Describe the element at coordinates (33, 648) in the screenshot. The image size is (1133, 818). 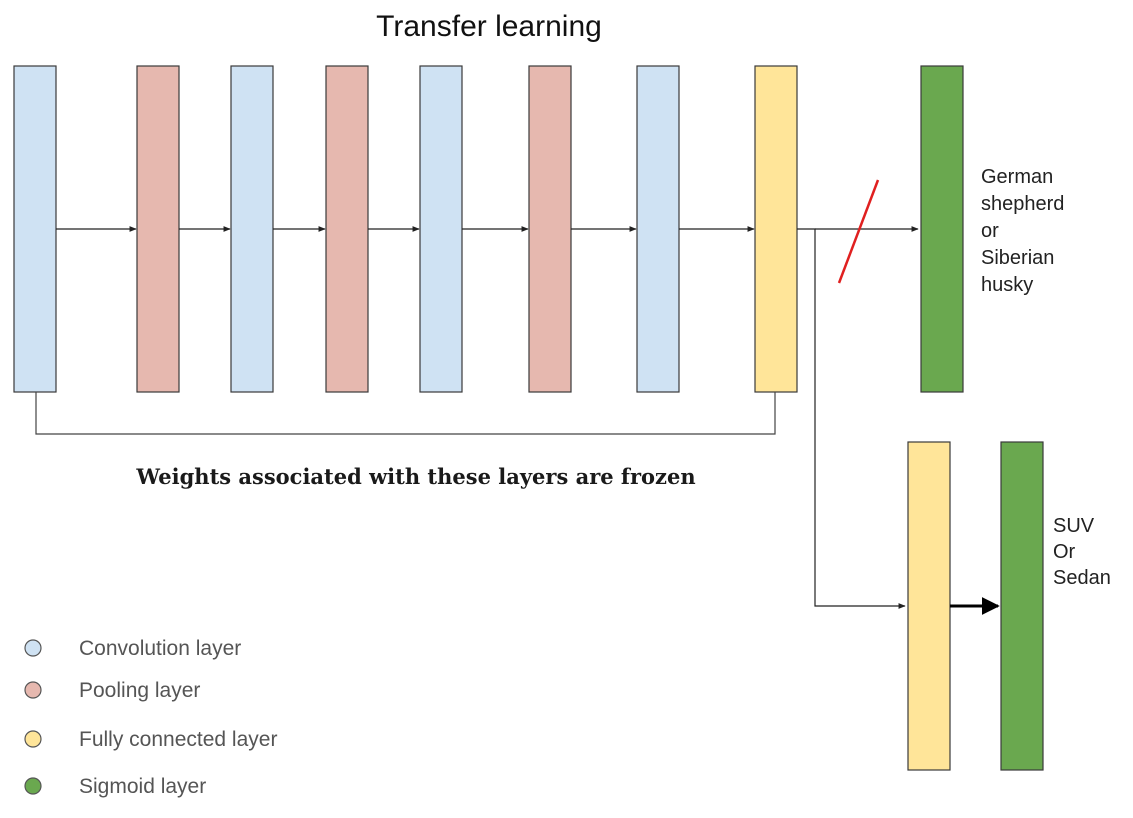
I see `convolution-legend-swatch-icon` at that location.